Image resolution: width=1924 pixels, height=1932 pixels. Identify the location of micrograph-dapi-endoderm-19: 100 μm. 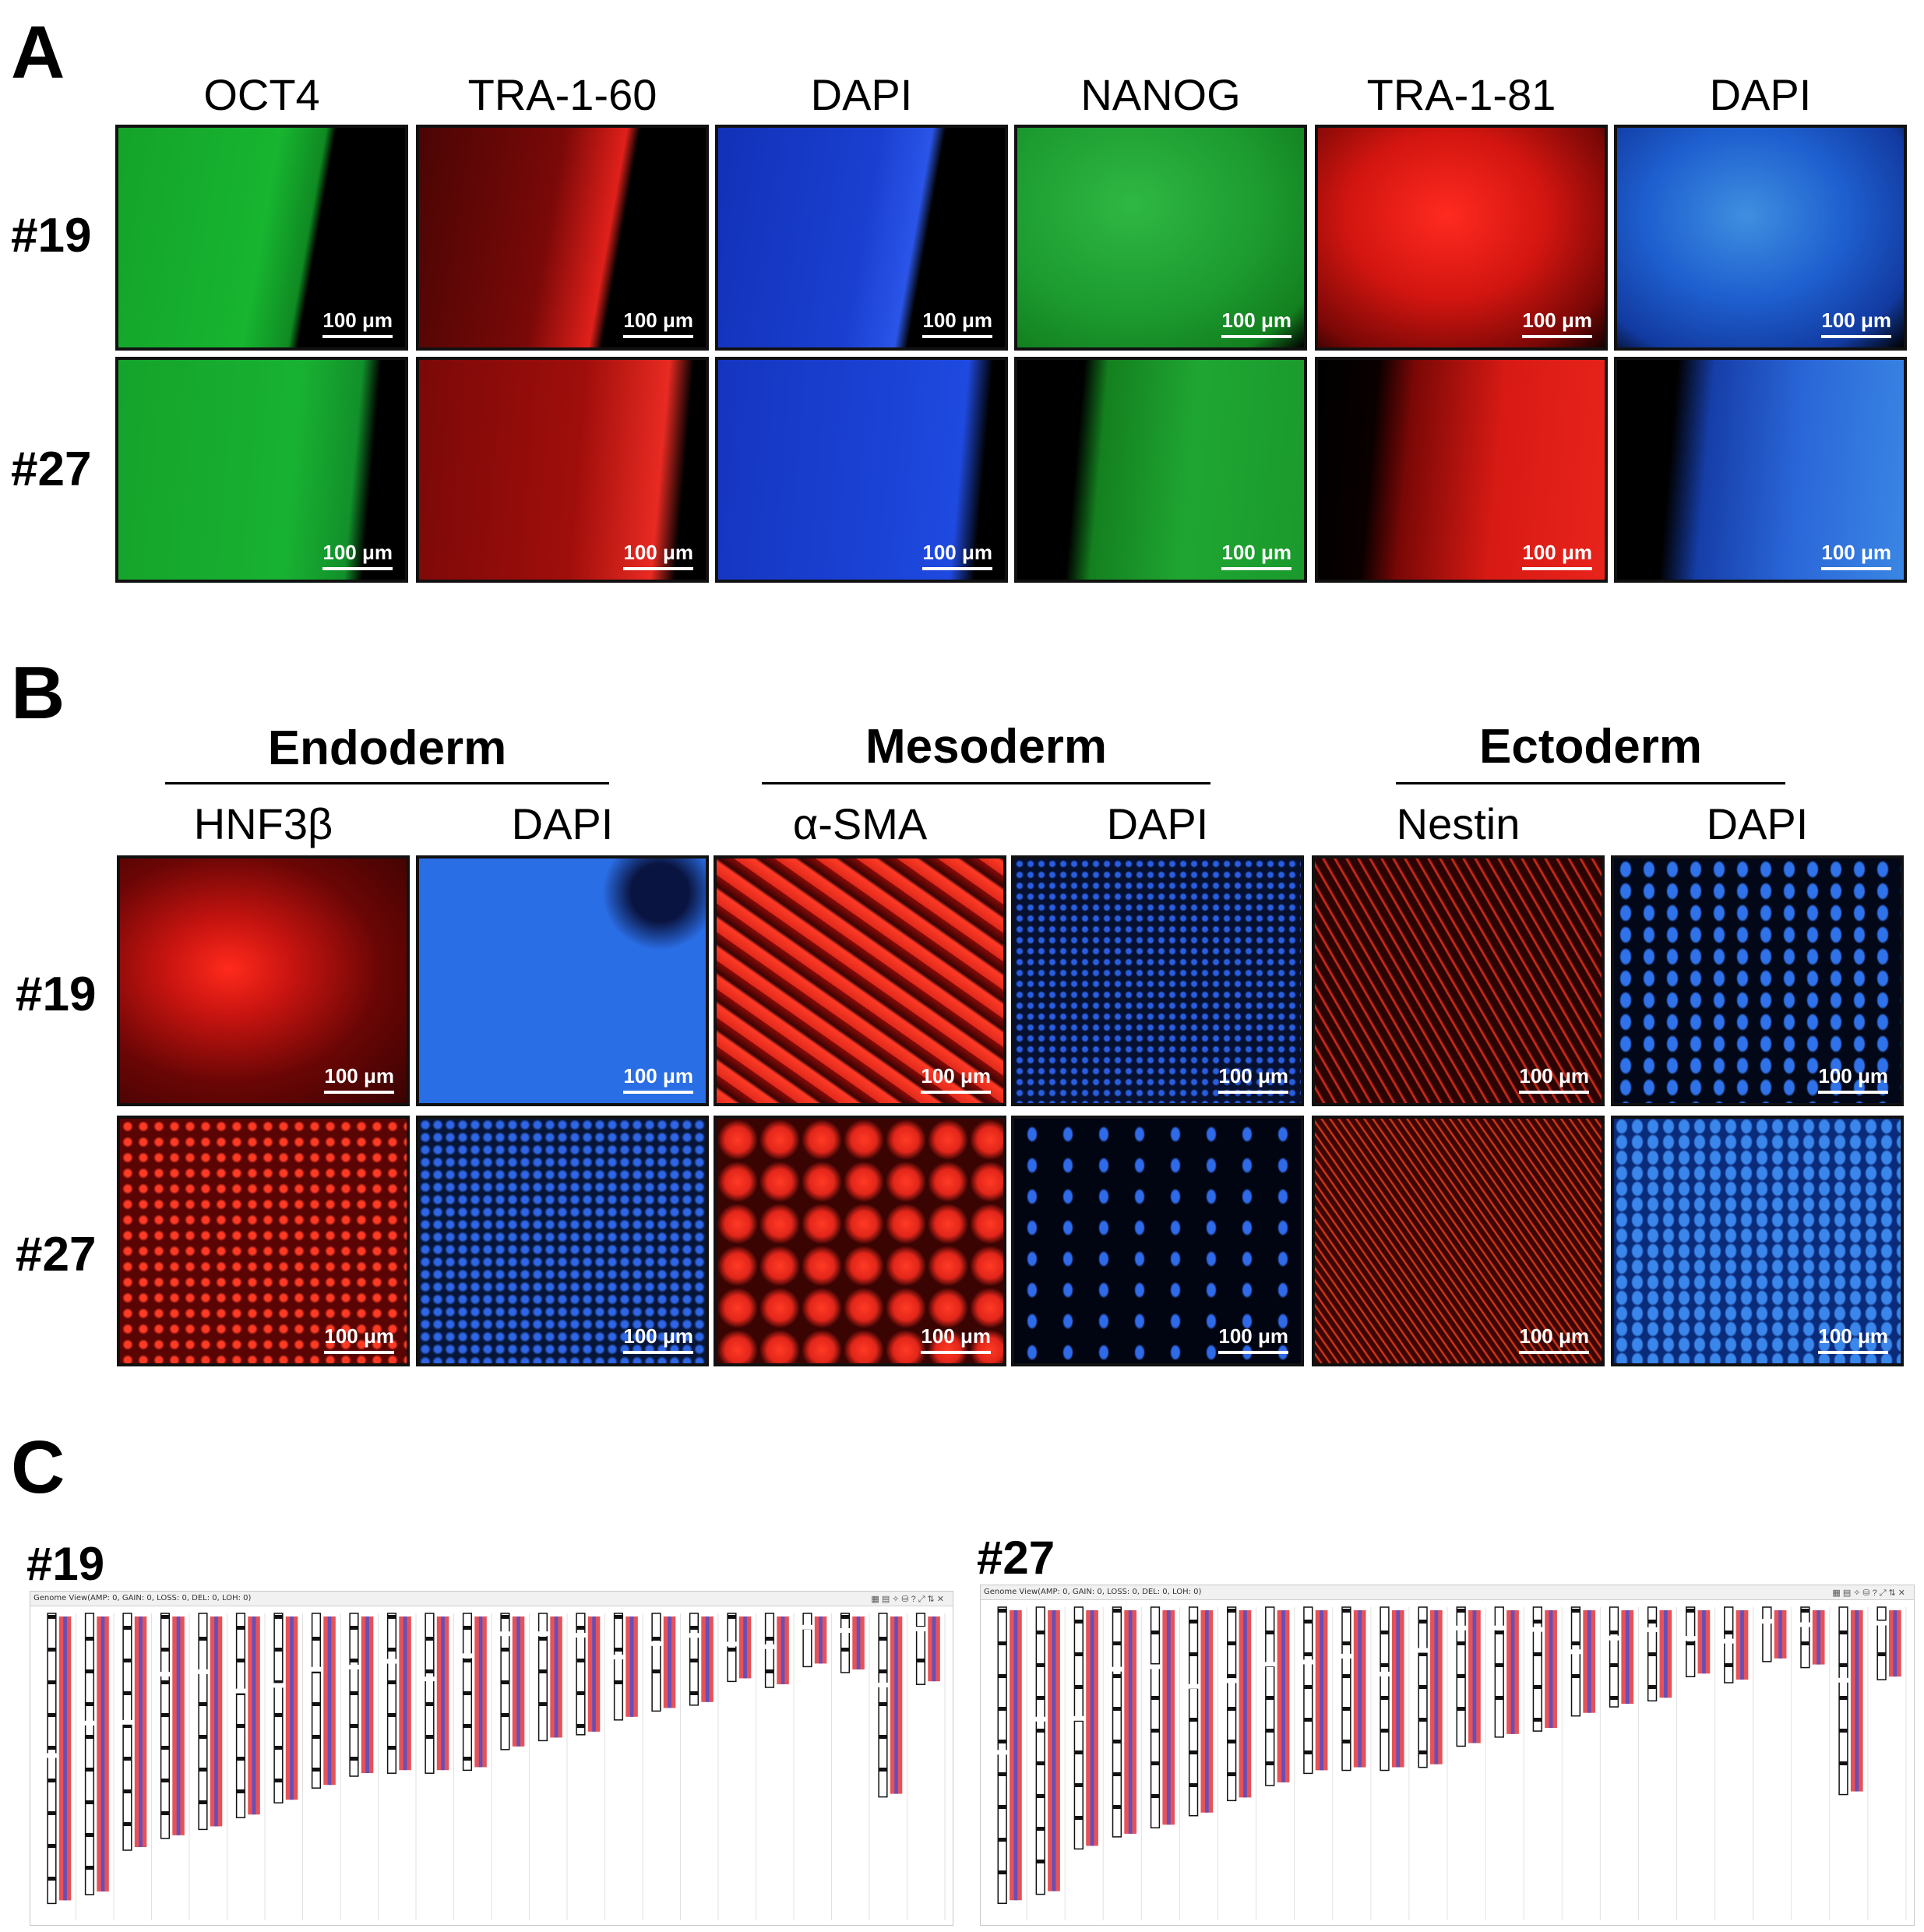
(562, 981).